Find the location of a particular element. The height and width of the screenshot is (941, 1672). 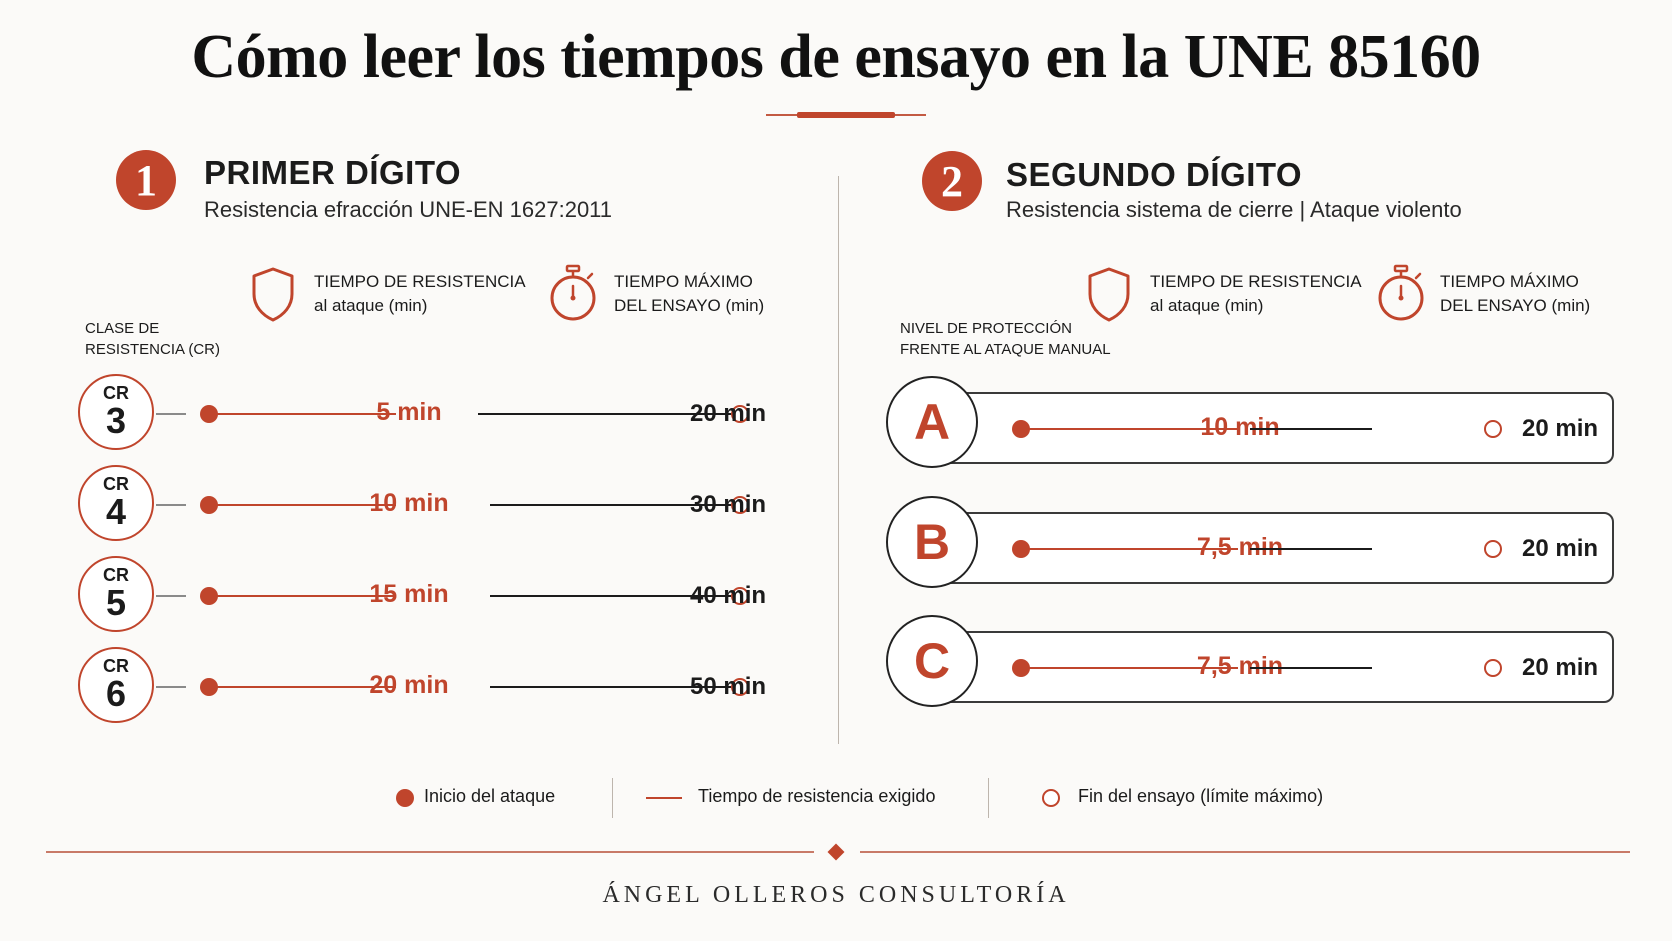

section-1-badge: 1 is located at coordinates (146, 180).